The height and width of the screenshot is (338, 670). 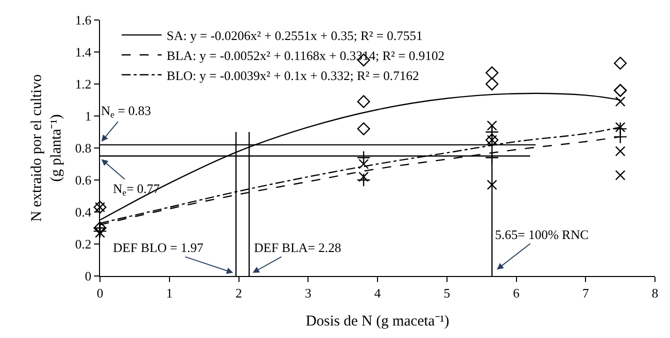 I want to click on annotation: N$_{e}$= 0.77, so click(x=136, y=189).